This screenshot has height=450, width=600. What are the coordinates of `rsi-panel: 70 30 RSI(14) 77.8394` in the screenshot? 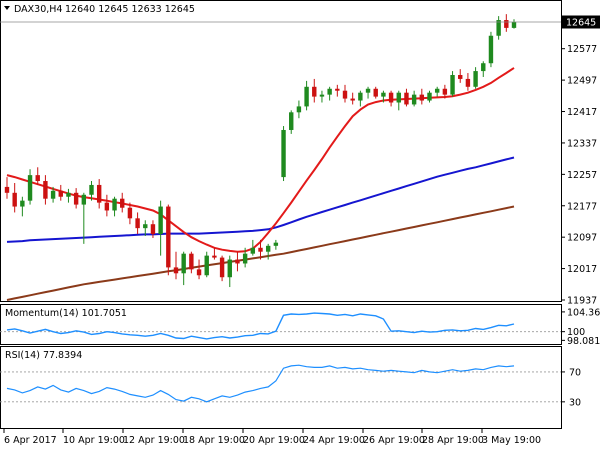 It's located at (290, 379).